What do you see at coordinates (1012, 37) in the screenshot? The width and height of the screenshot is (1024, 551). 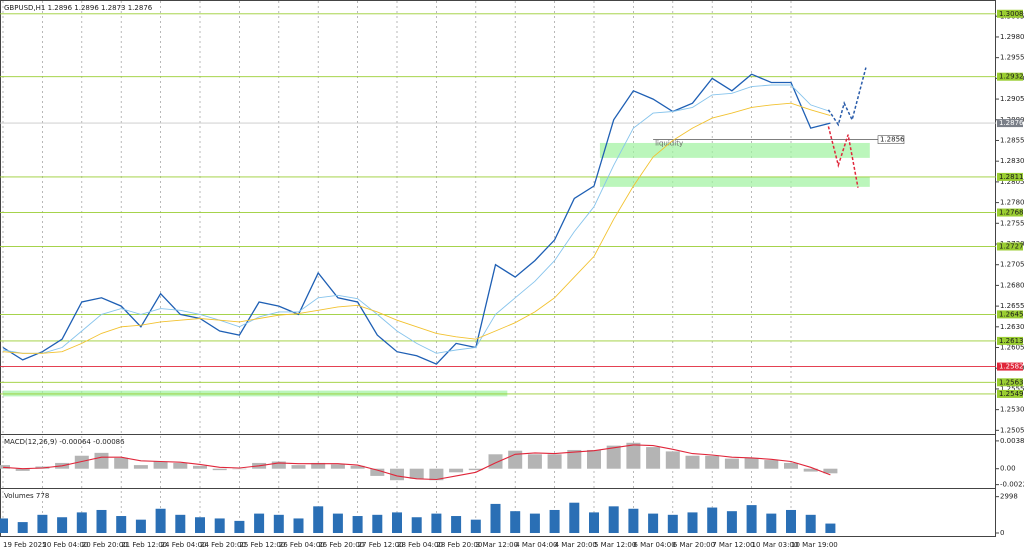 I see `y-tick-label: 1.2980` at bounding box center [1012, 37].